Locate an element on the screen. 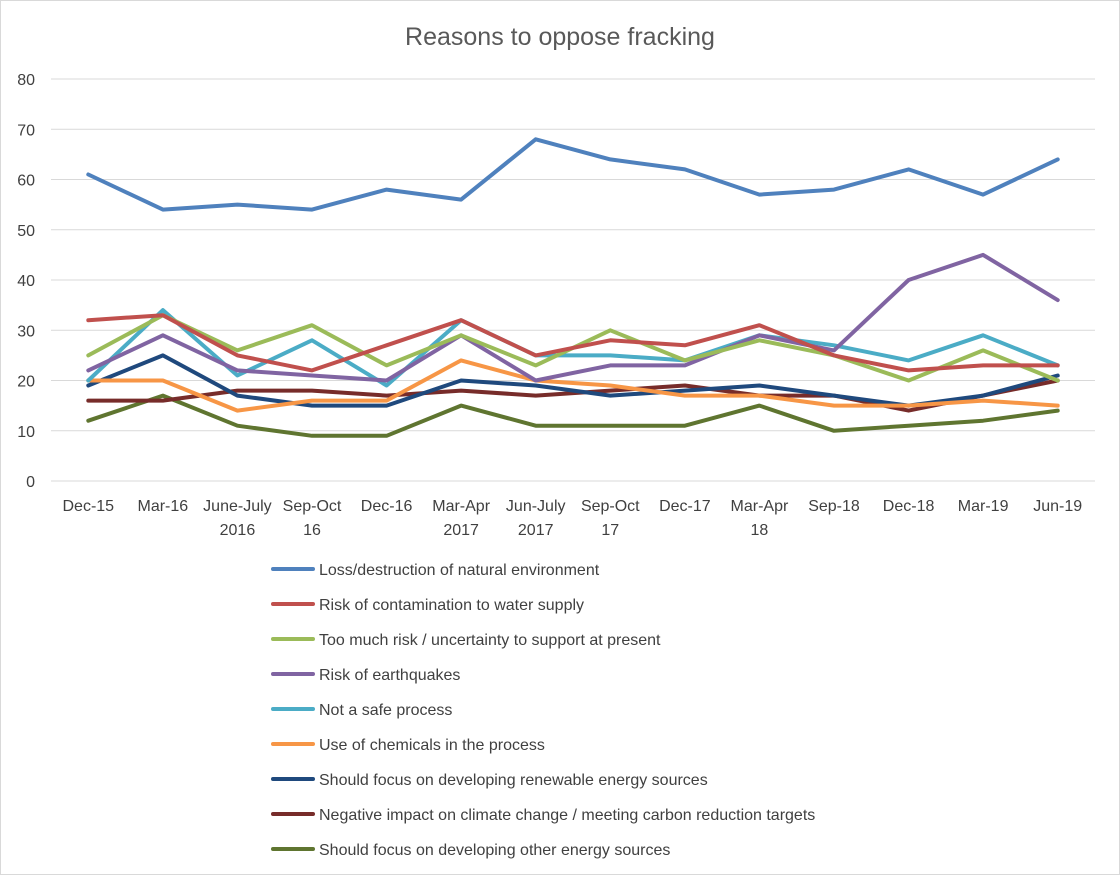 This screenshot has width=1120, height=876. x-tick-label-line: Dec-16 is located at coordinates (387, 506).